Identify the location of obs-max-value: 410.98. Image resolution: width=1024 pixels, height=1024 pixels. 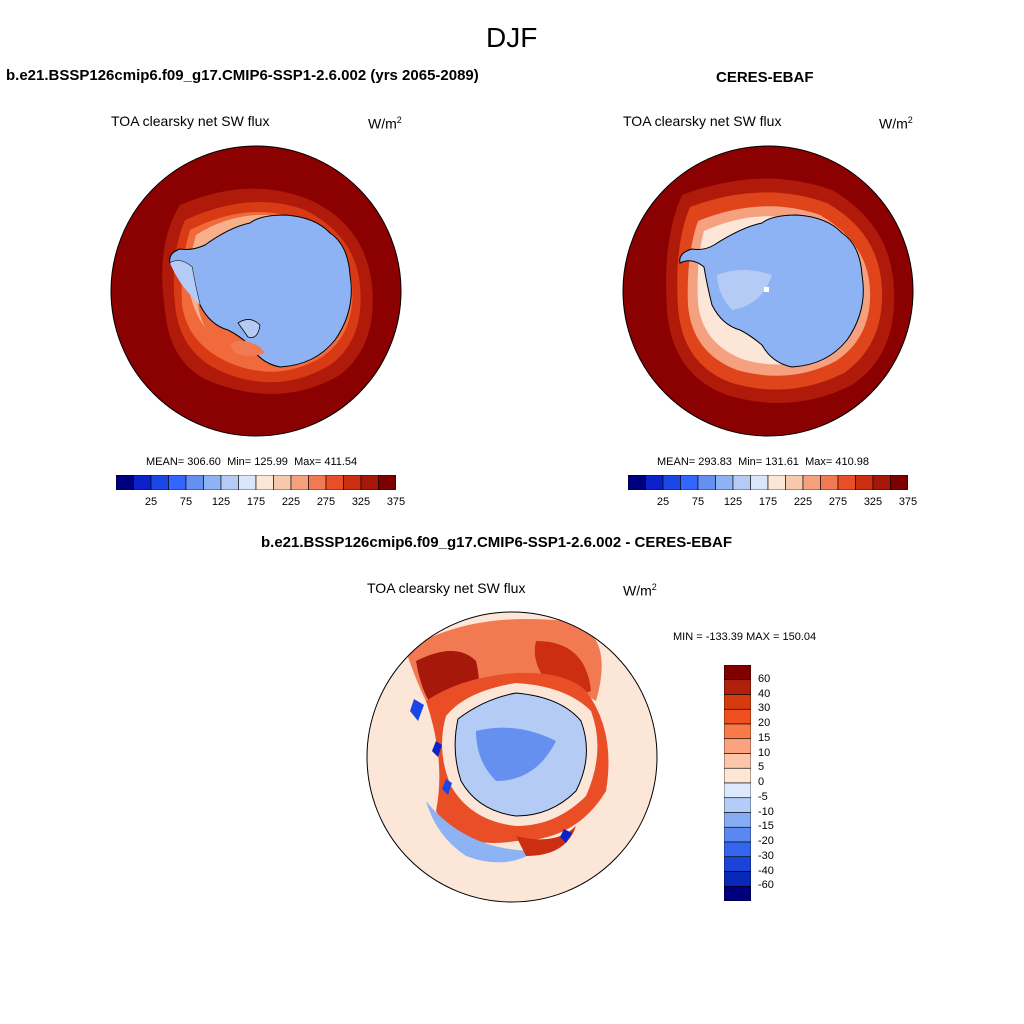
(852, 462).